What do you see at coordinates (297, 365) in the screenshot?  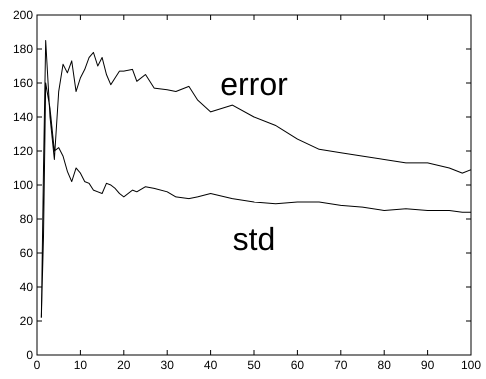 I see `x-tick-label: 60` at bounding box center [297, 365].